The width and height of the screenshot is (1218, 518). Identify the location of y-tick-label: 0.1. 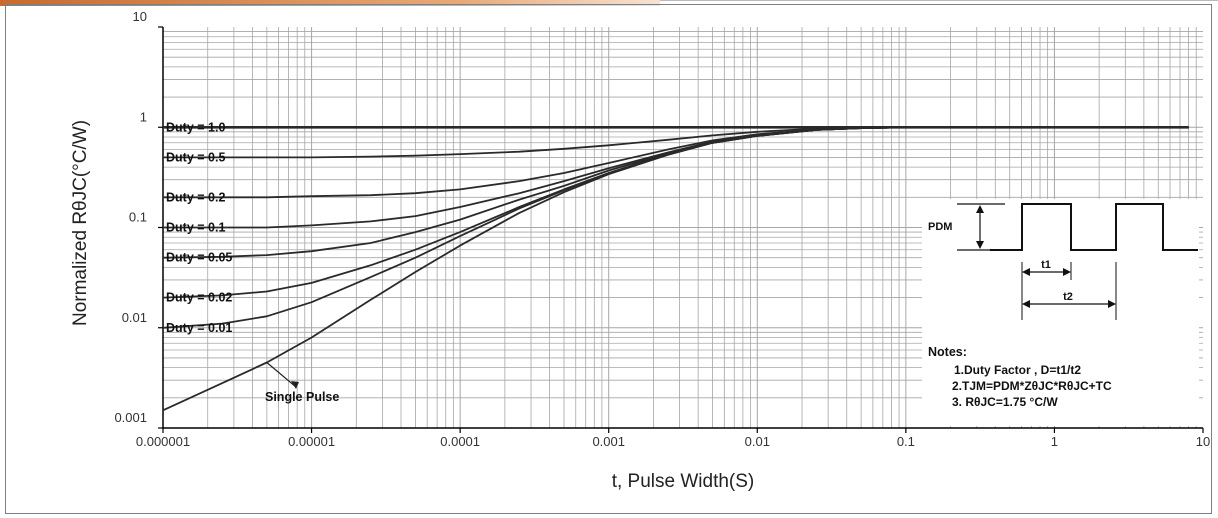
(138, 217).